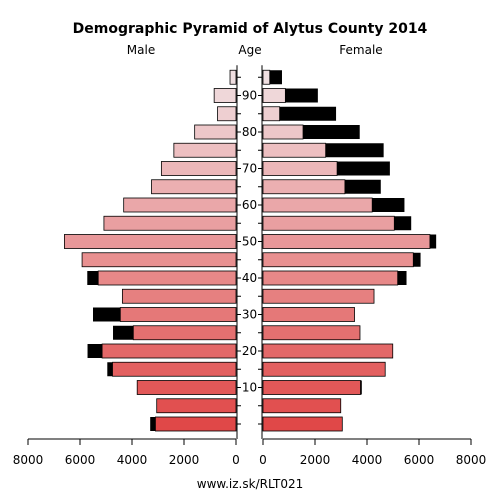 The image size is (500, 500). I want to click on age-tick-label: 80, so click(249, 132).